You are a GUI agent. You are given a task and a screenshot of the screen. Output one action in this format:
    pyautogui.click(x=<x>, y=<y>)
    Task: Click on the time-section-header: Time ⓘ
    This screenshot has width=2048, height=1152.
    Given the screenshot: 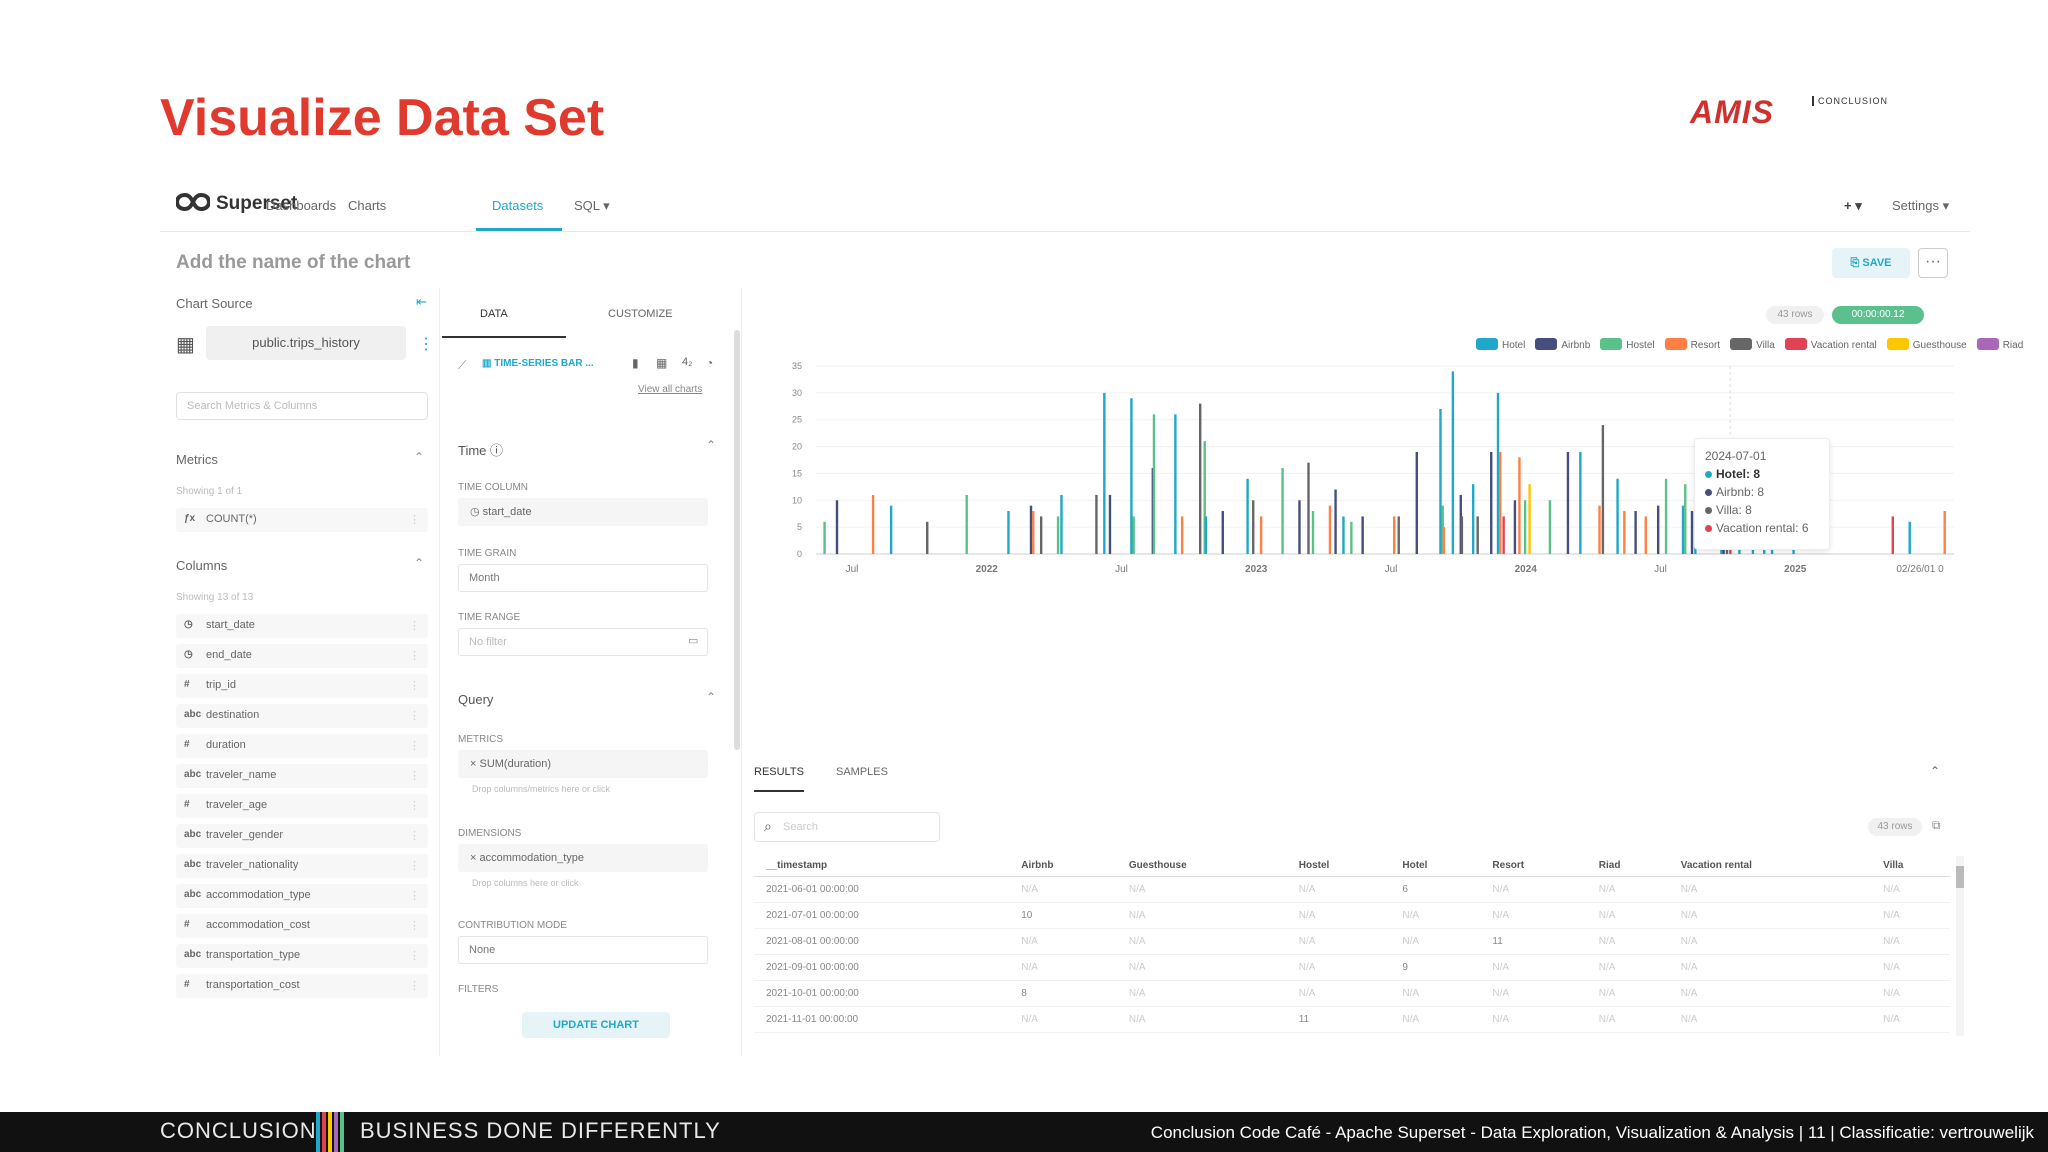 What is the action you would take?
    pyautogui.click(x=481, y=450)
    